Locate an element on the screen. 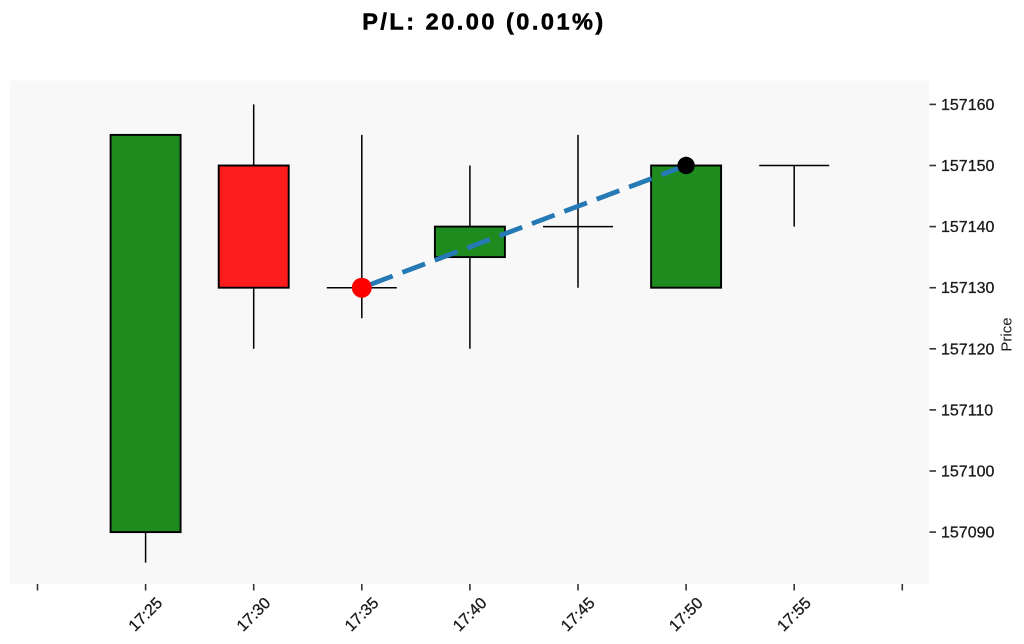  svg-text: 157150 is located at coordinates (967, 166).